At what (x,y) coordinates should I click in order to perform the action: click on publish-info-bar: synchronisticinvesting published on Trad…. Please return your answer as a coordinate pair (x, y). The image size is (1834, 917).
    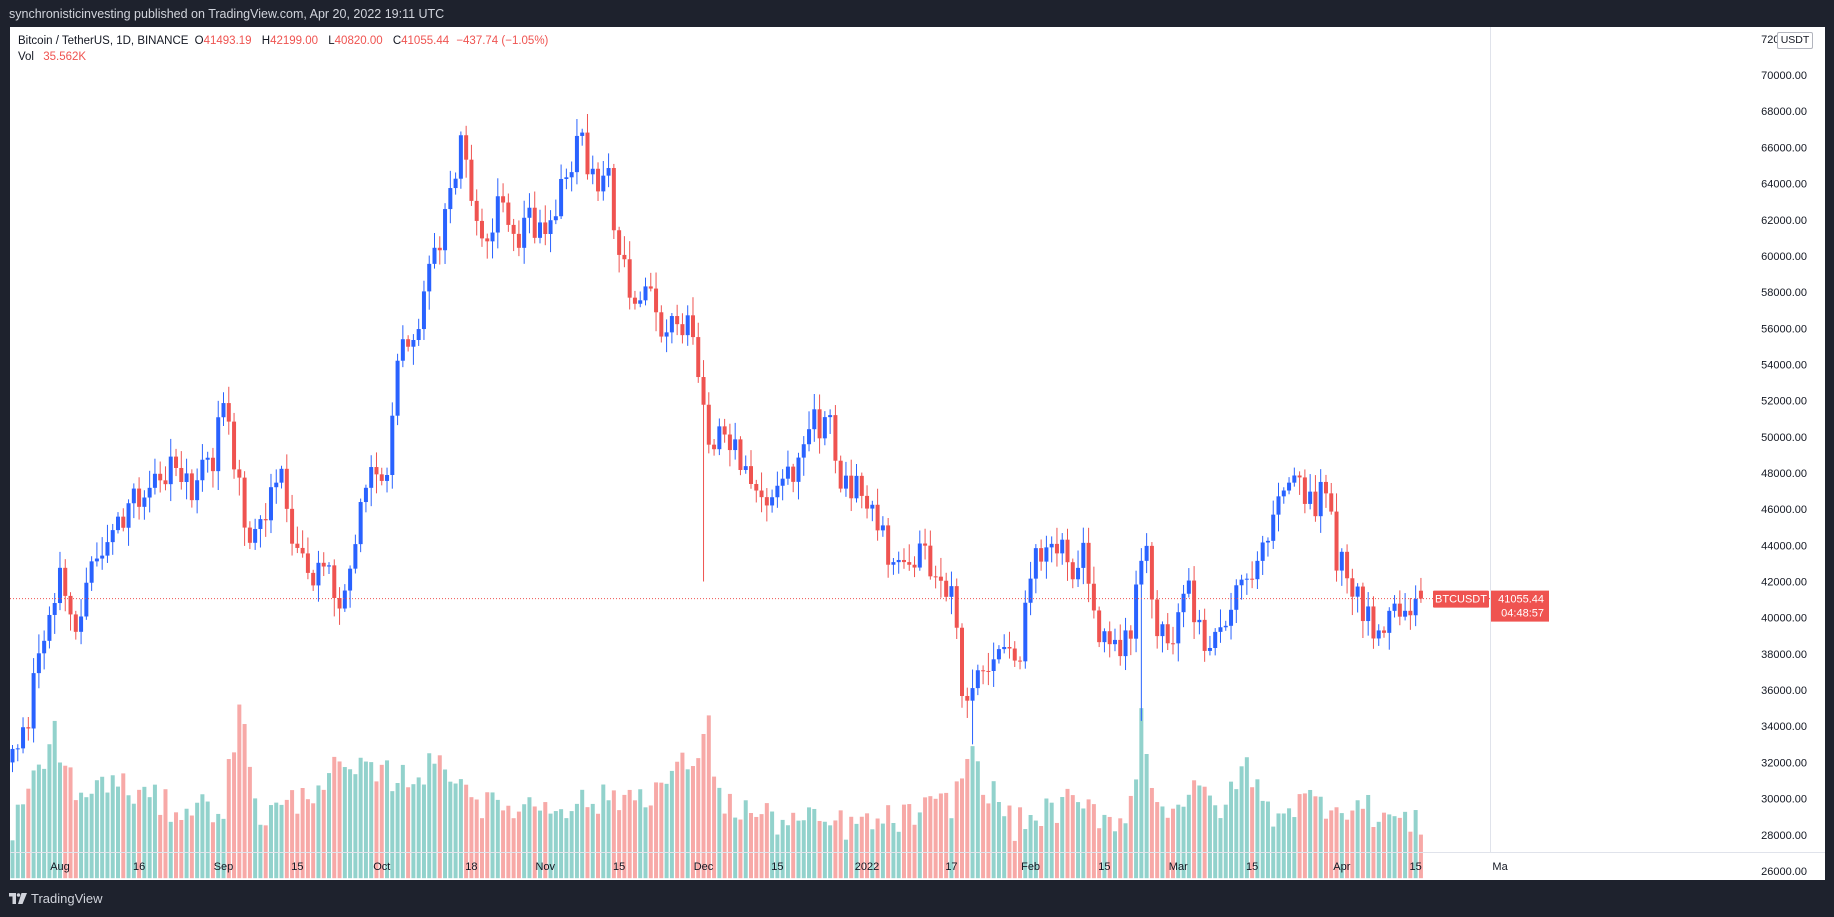
    Looking at the image, I should click on (917, 14).